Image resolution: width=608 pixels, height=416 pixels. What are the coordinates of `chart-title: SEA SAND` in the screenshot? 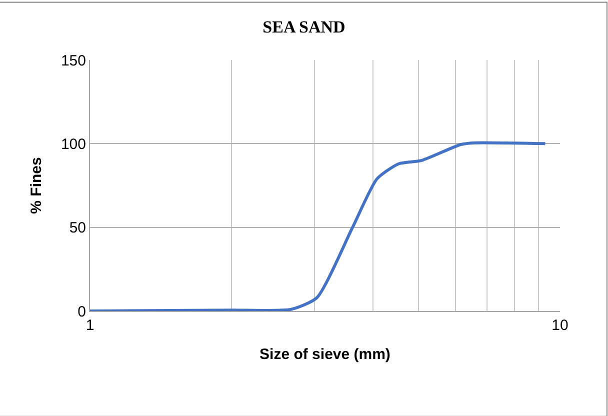 It's located at (304, 27).